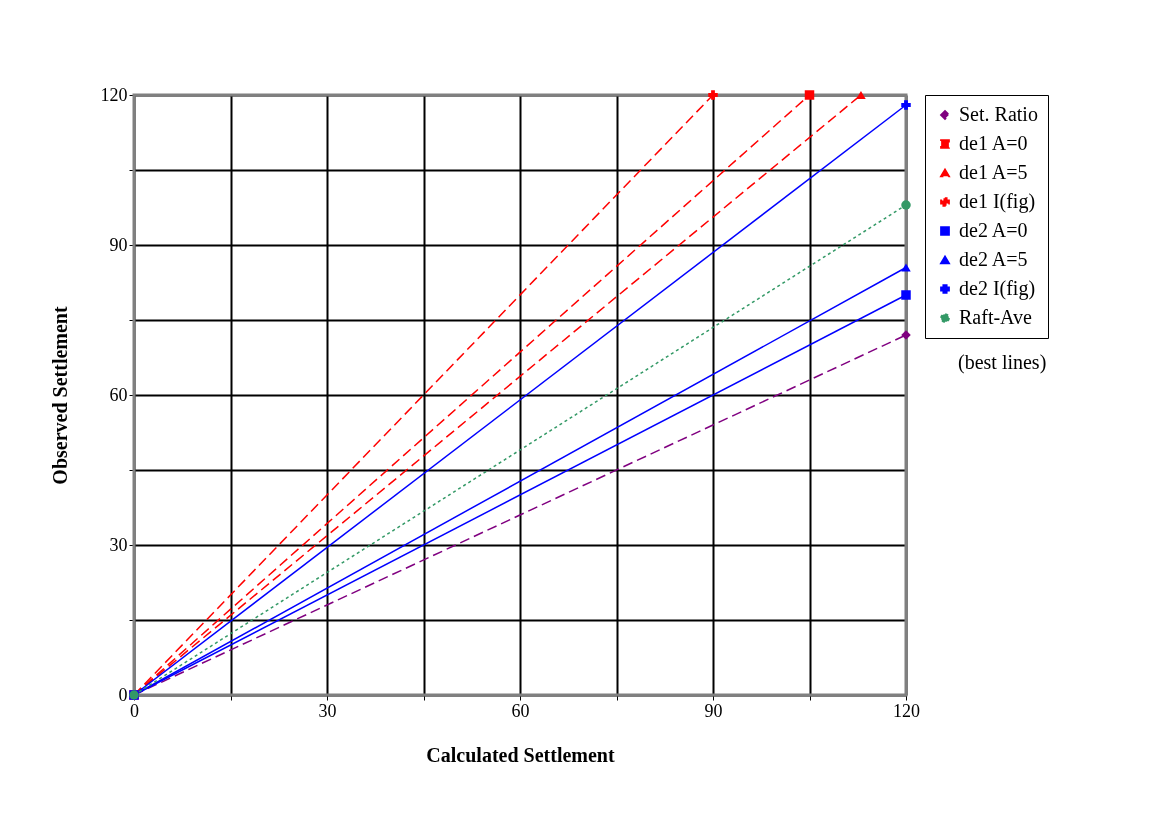  I want to click on x-axis-title: Calculated Settlement, so click(520, 754).